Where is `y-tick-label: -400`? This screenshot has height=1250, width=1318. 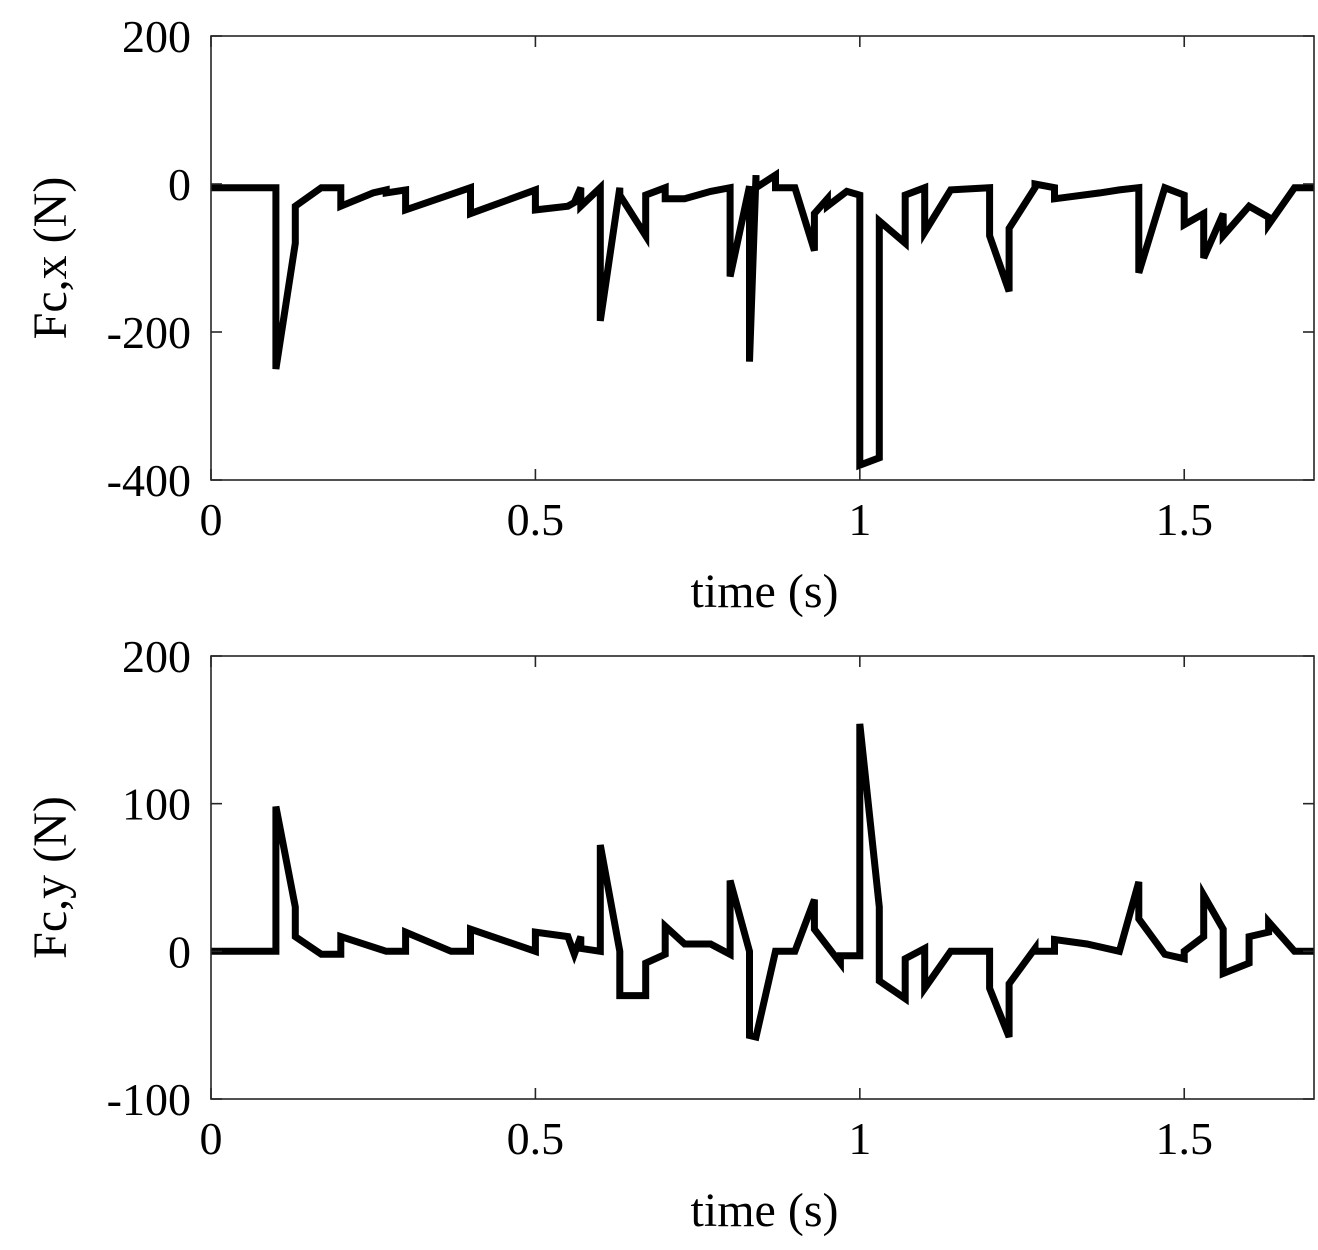
y-tick-label: -400 is located at coordinates (149, 480).